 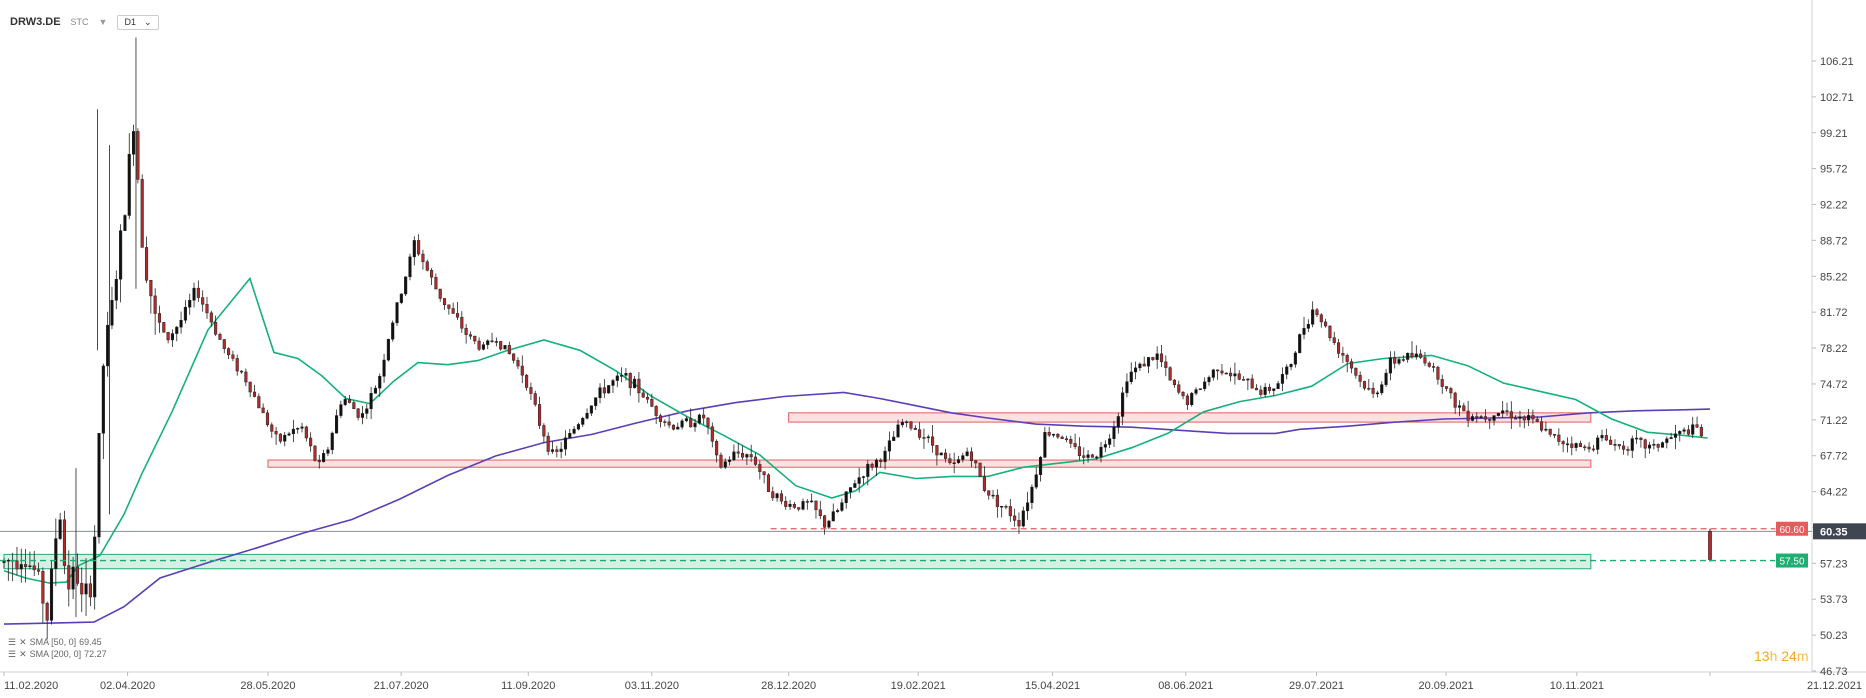 I want to click on support-zone, so click(x=797, y=561).